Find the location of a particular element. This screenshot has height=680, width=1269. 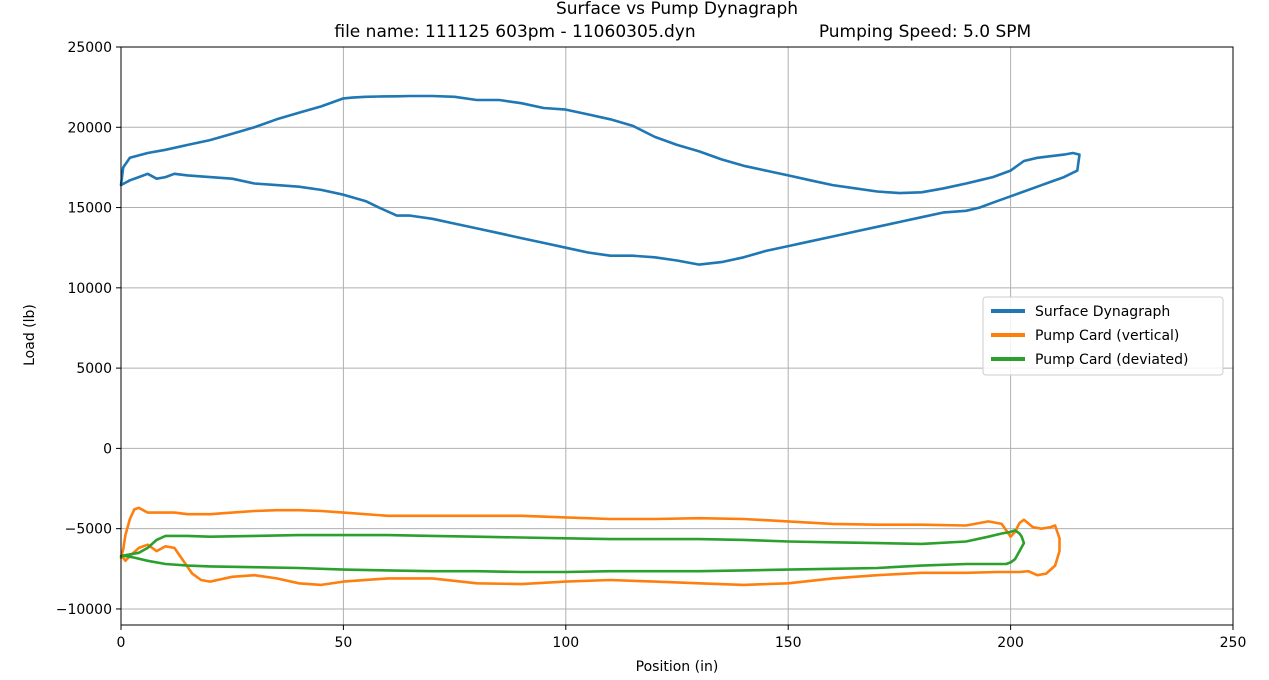

y-tick-label: 20000 is located at coordinates (89, 128).